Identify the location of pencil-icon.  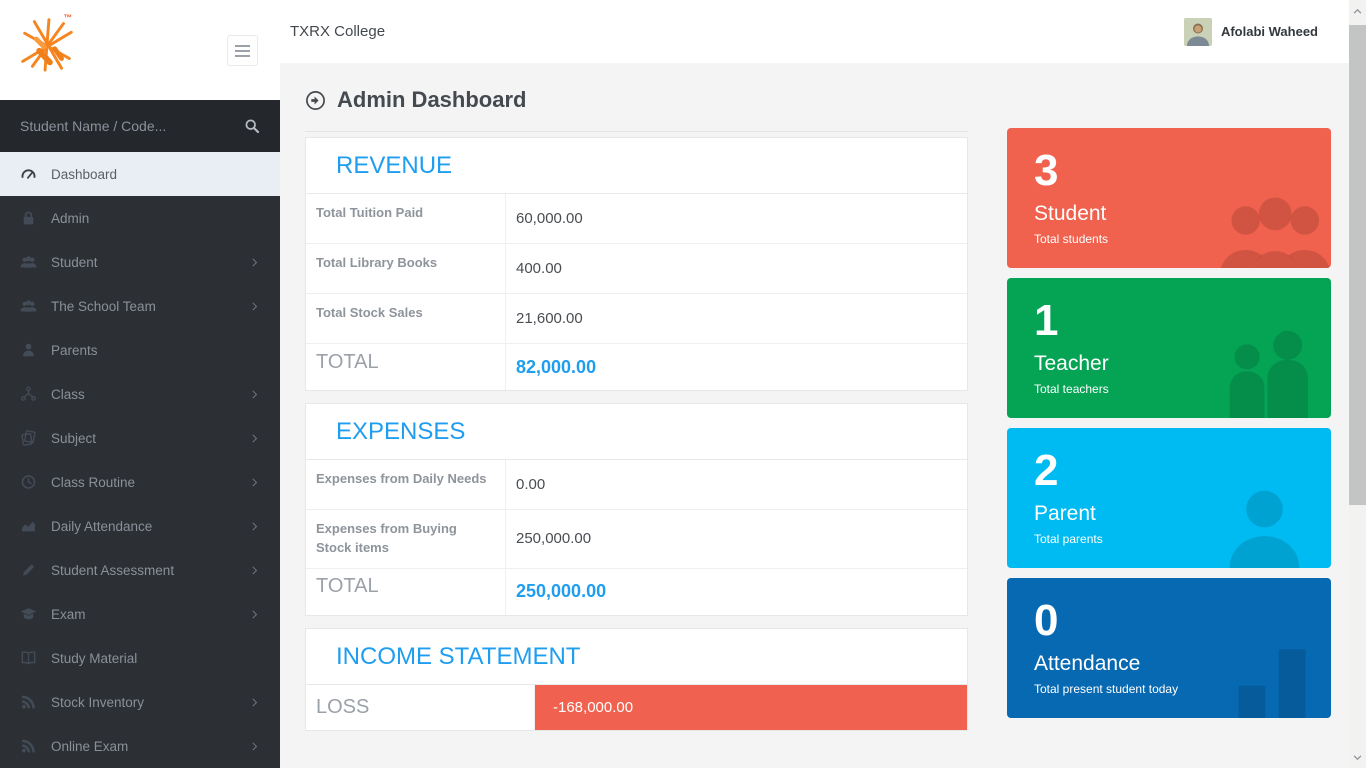
(28, 570).